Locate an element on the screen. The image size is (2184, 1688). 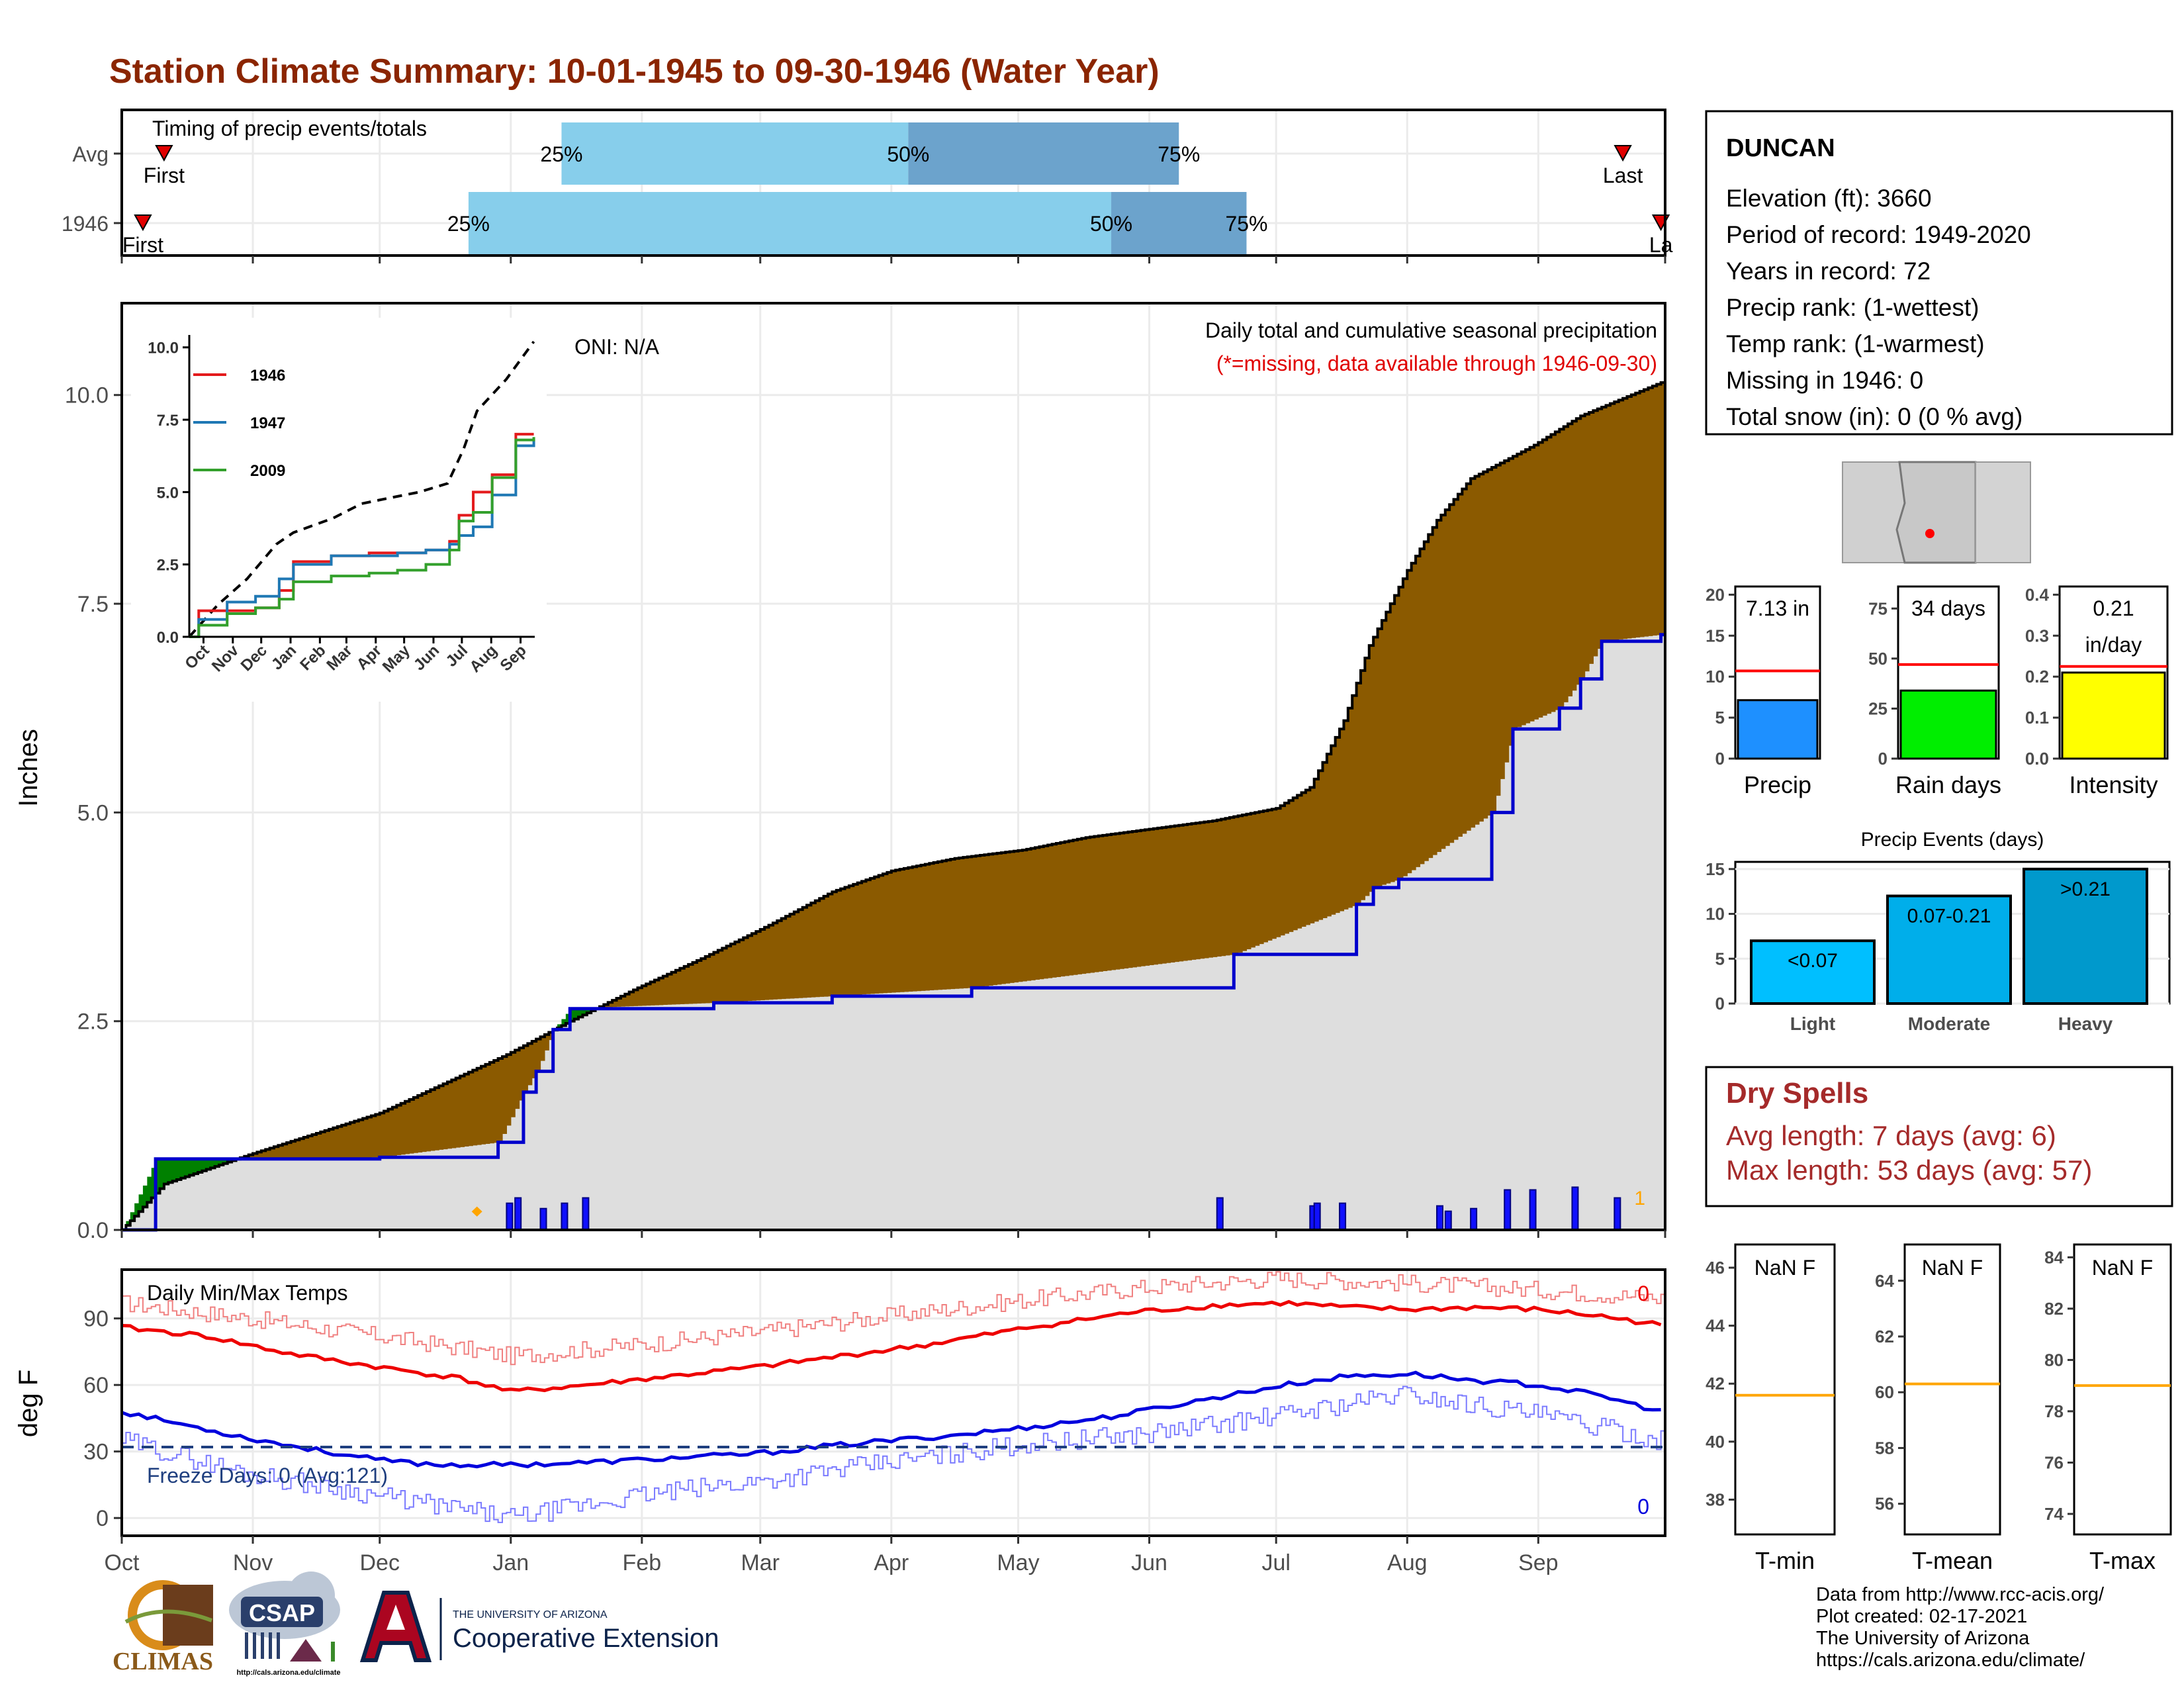
temp-box-ytick-label: 40 is located at coordinates (1715, 1442).